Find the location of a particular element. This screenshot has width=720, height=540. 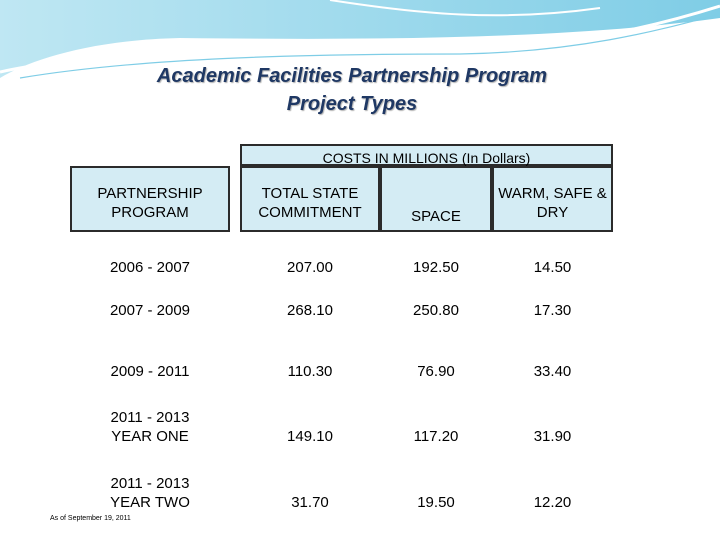

header-total-state-commitment: TOTAL STATE COMMITMENT is located at coordinates (310, 199).